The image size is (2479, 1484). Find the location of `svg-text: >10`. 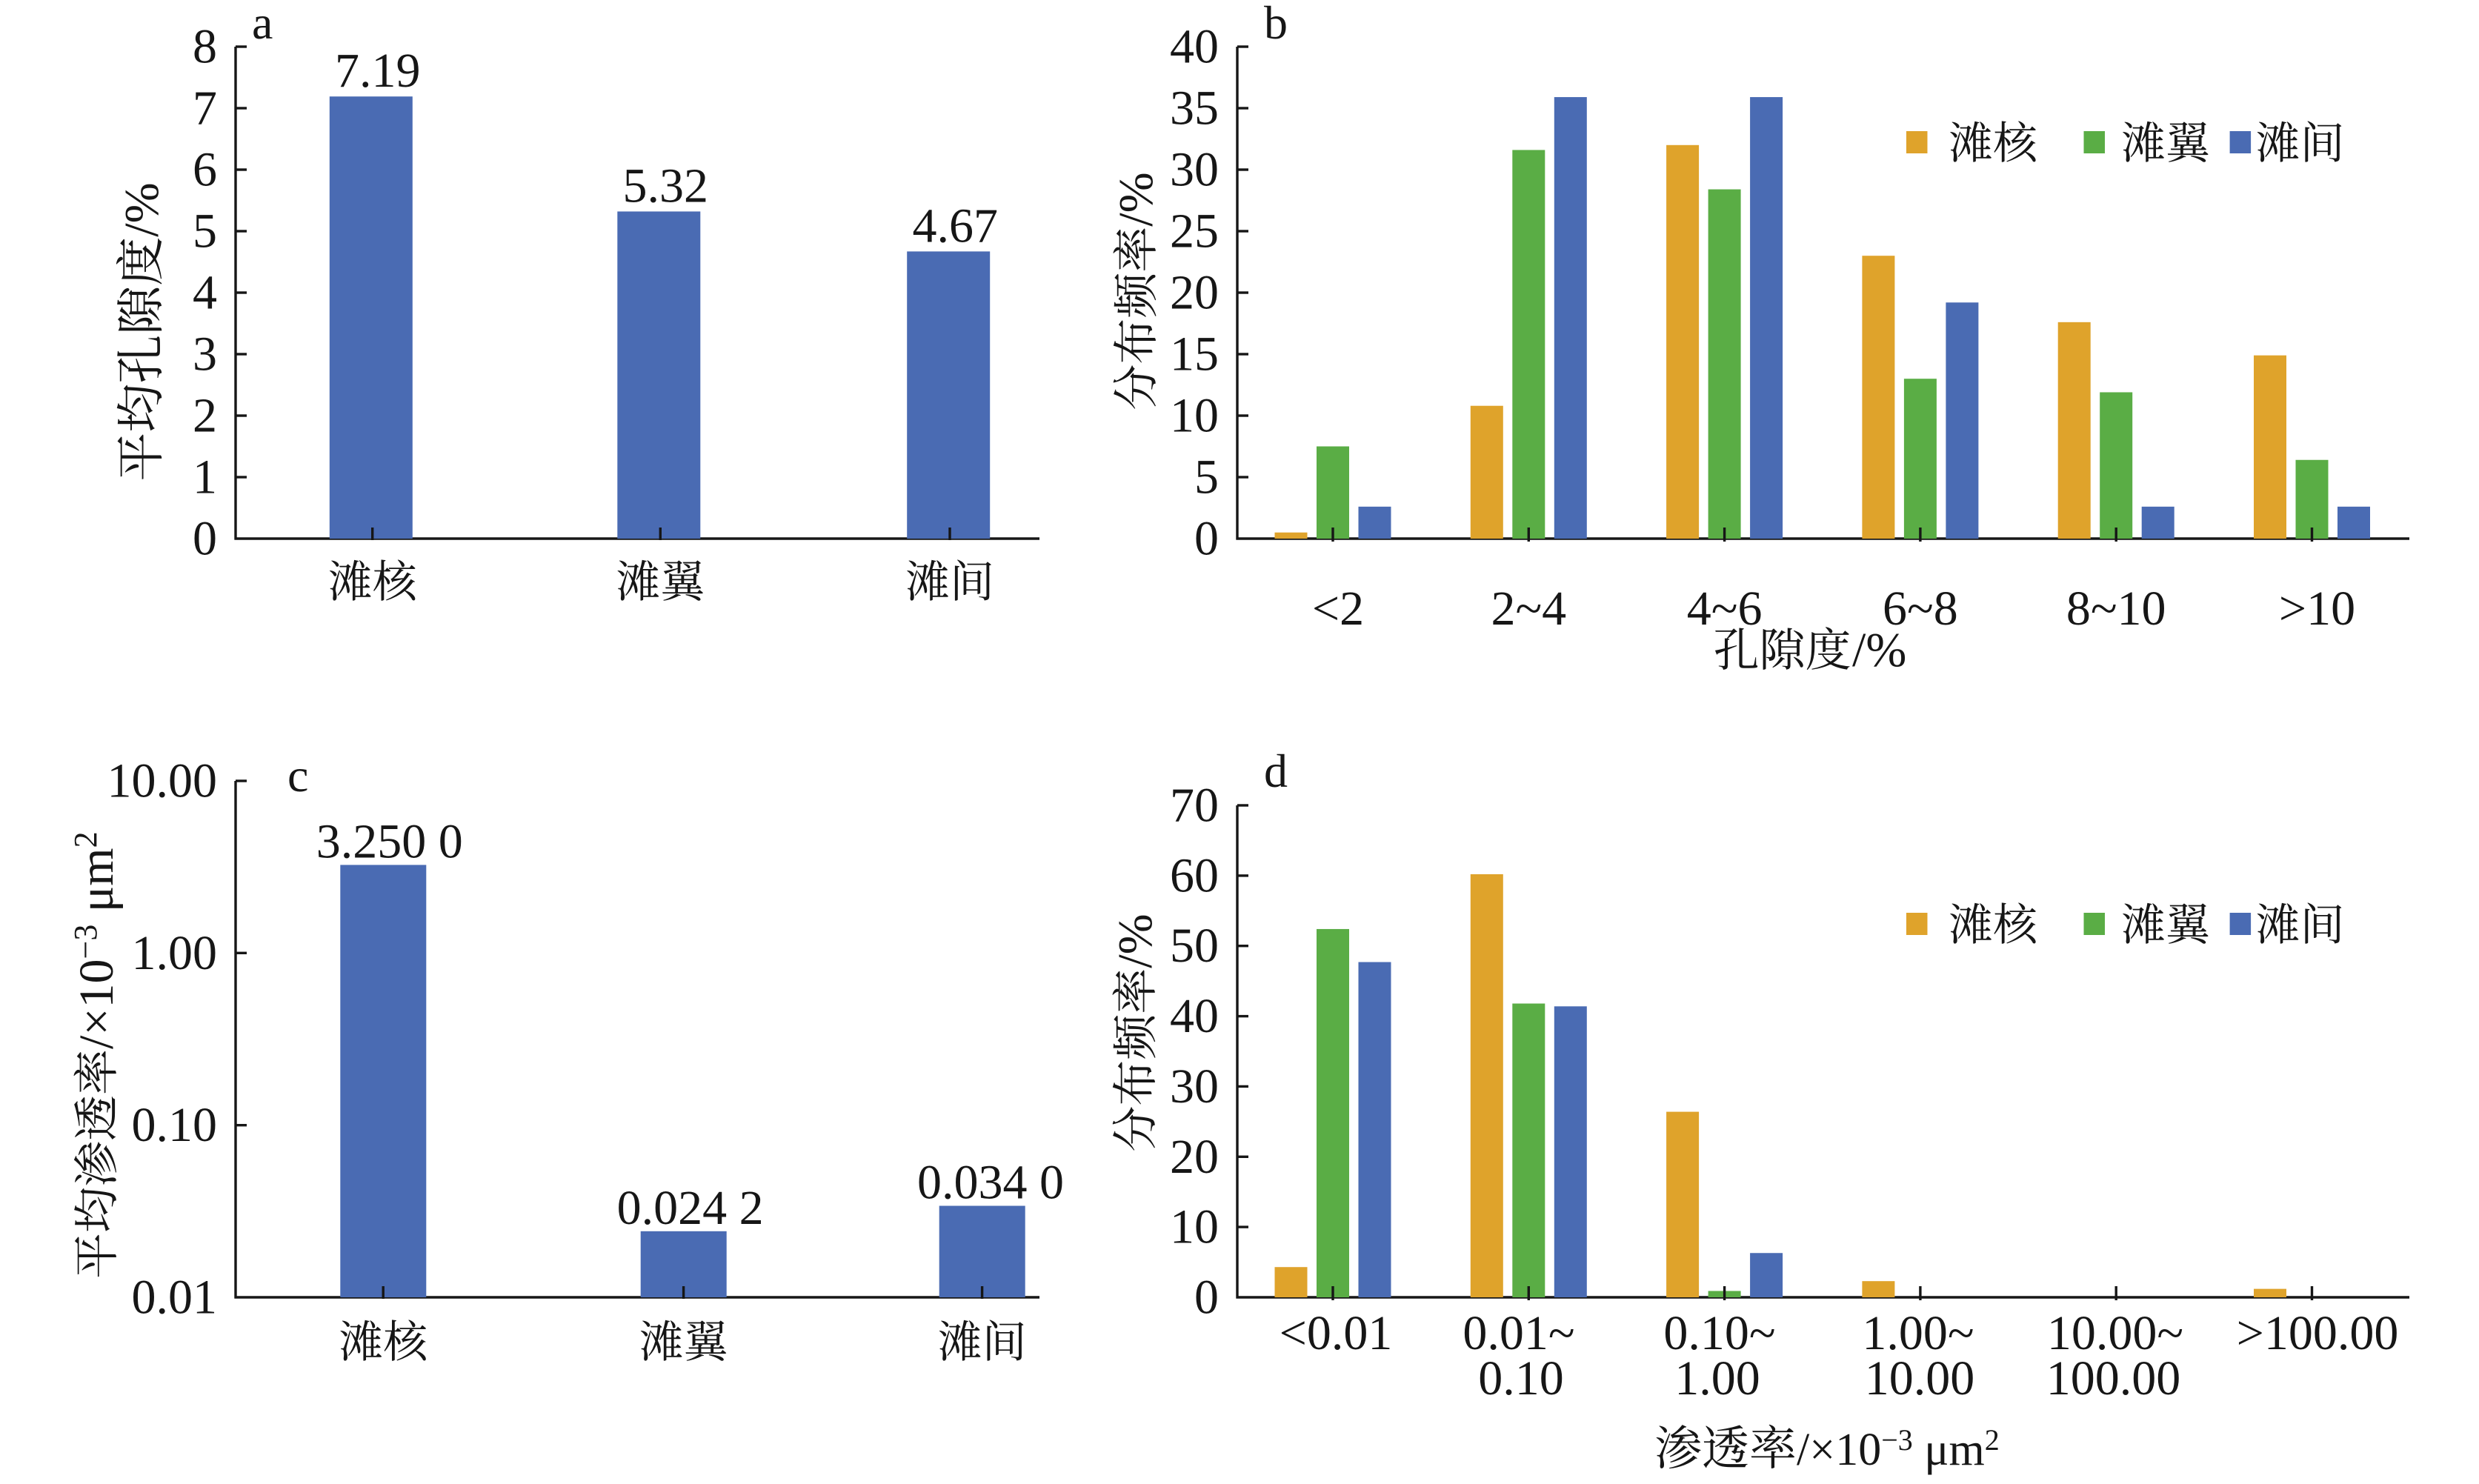

svg-text: >10 is located at coordinates (2317, 609).